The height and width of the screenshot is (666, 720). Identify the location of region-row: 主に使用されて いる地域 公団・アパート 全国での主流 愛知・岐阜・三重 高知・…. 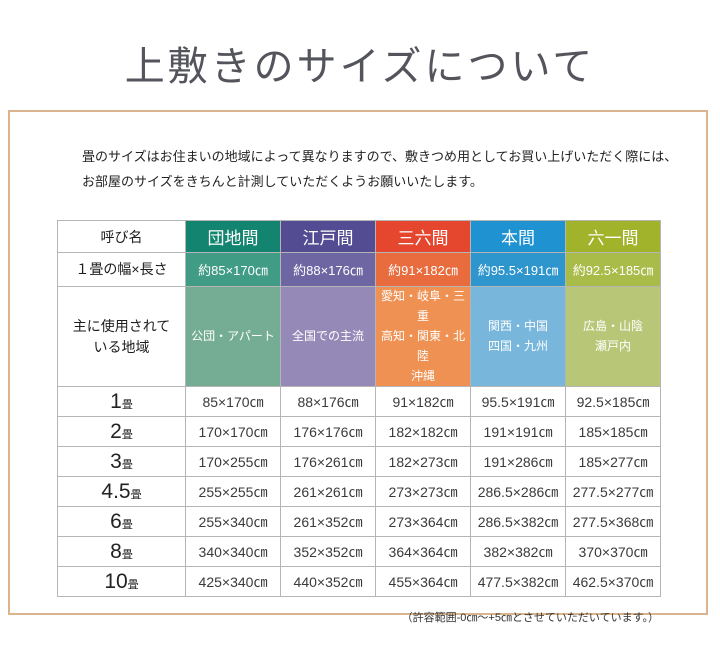
(359, 337).